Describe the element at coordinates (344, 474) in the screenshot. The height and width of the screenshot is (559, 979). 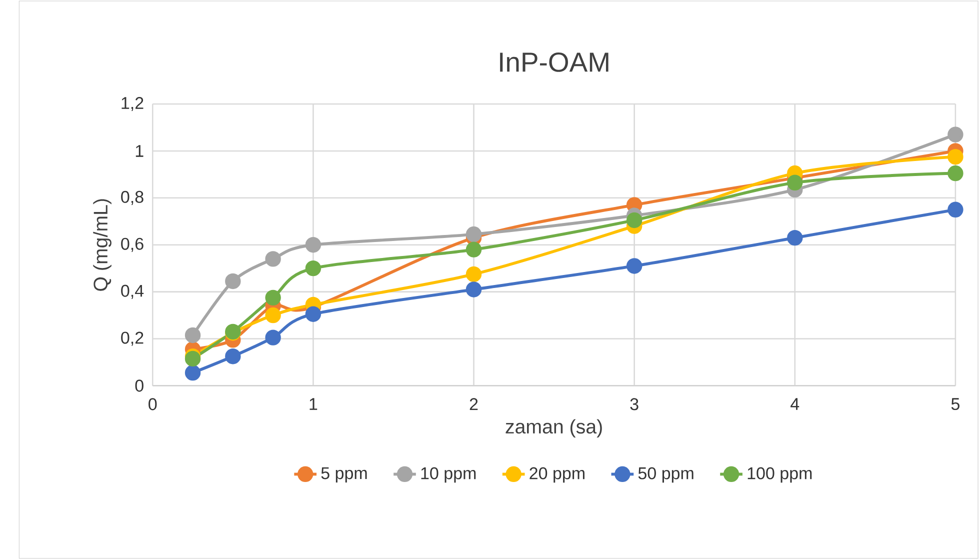
I see `legend-label: 5 ppm` at that location.